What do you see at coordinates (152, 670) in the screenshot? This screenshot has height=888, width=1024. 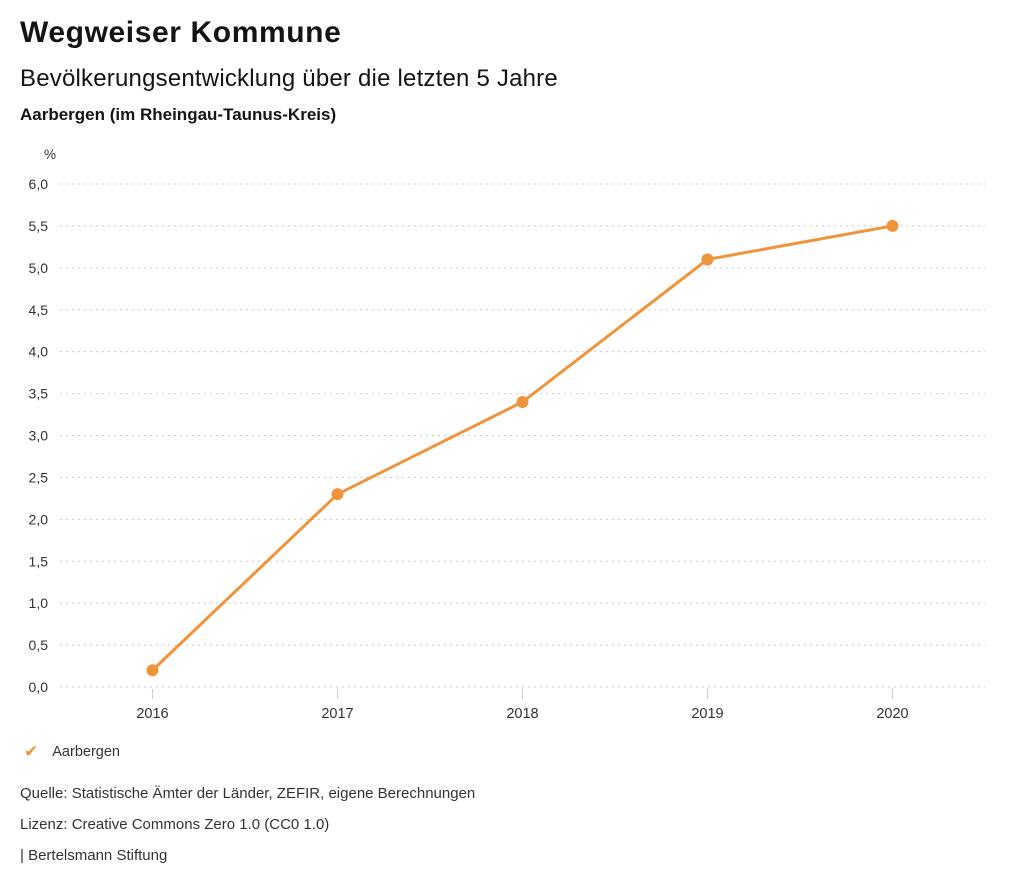 I see `data-point-2016` at bounding box center [152, 670].